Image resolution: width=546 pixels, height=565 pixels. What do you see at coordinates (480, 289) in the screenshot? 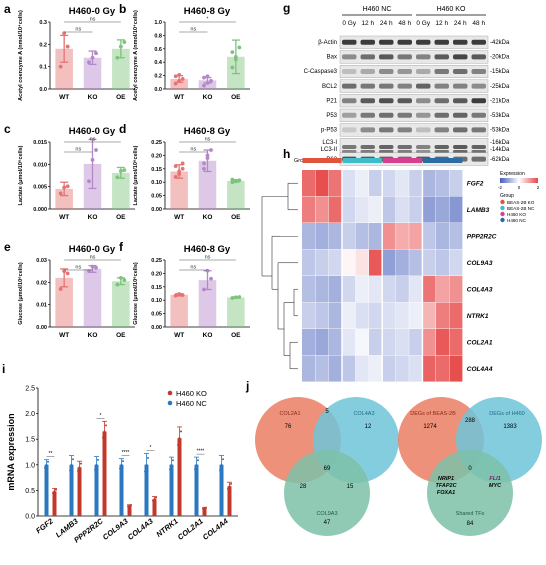
I see `gene-label: COL4A3` at bounding box center [480, 289].